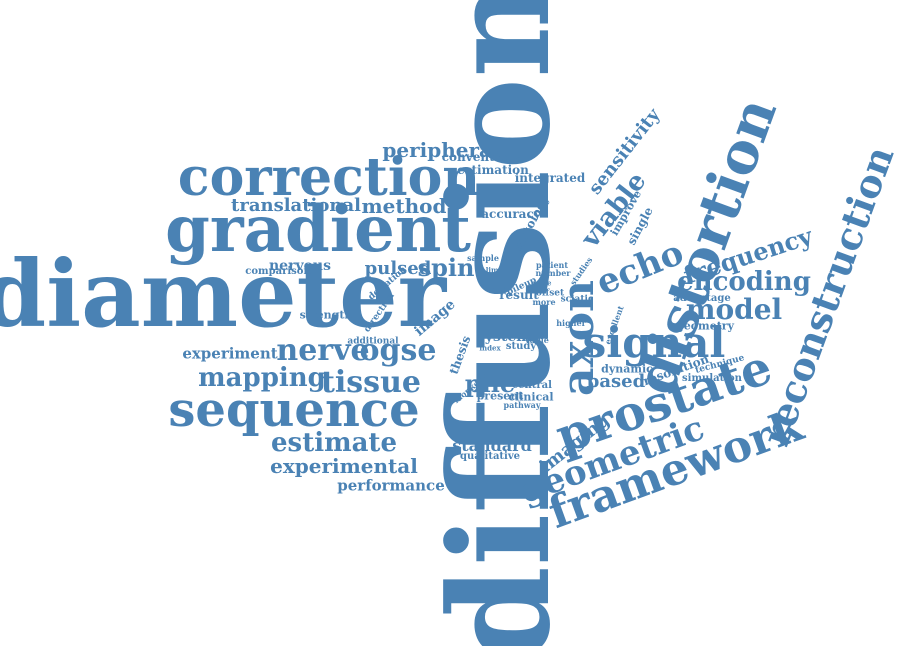 Image resolution: width=900 pixels, height=646 pixels. I want to click on word-noise: noise, so click(541, 283).